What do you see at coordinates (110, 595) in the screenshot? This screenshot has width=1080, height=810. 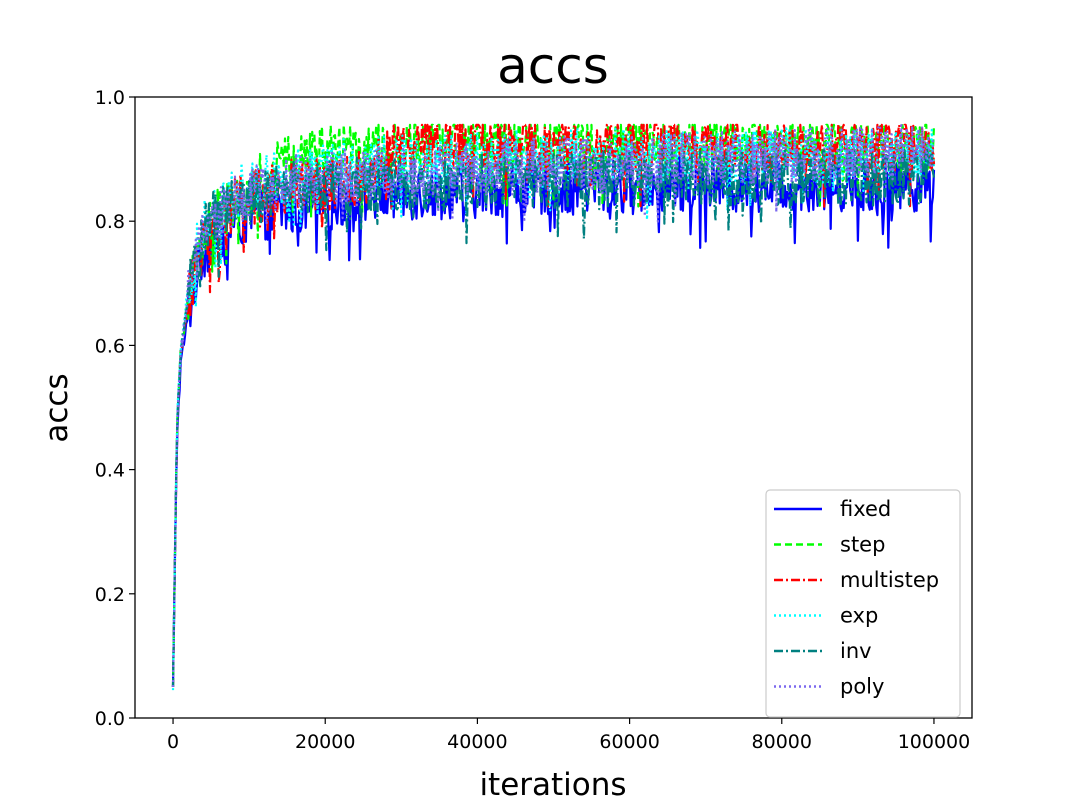 I see `y-tick-label: 0.2` at bounding box center [110, 595].